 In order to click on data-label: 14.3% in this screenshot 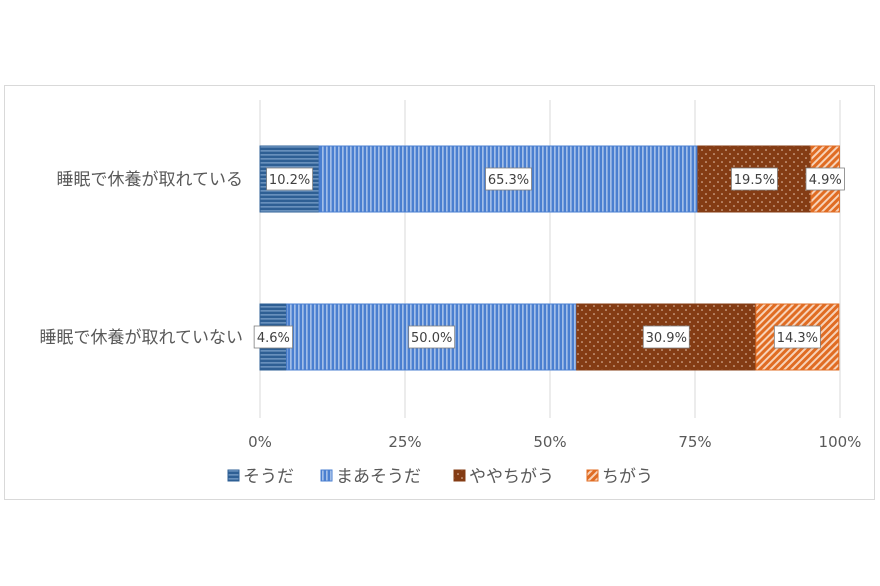, I will do `click(797, 338)`.